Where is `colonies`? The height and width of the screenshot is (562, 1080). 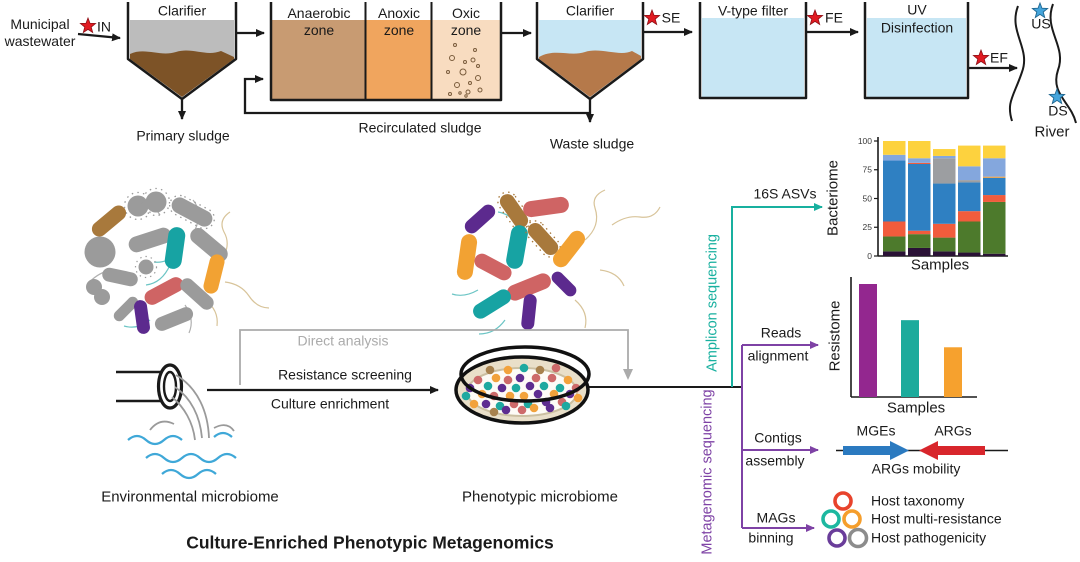
colonies is located at coordinates (522, 390).